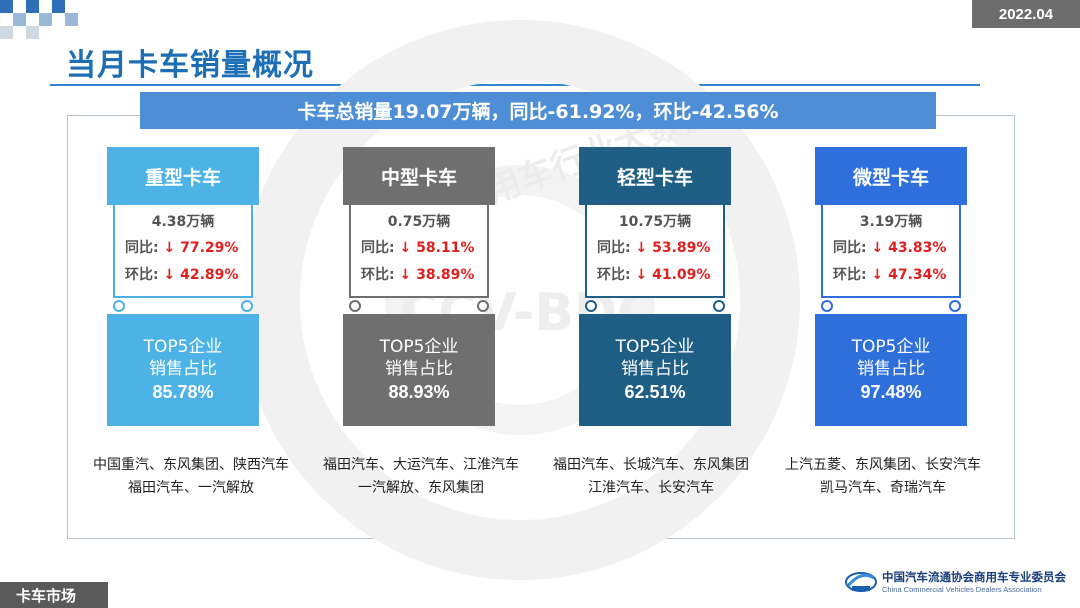  I want to click on yoy-line: 同比: ↓ 58.11%, so click(419, 250).